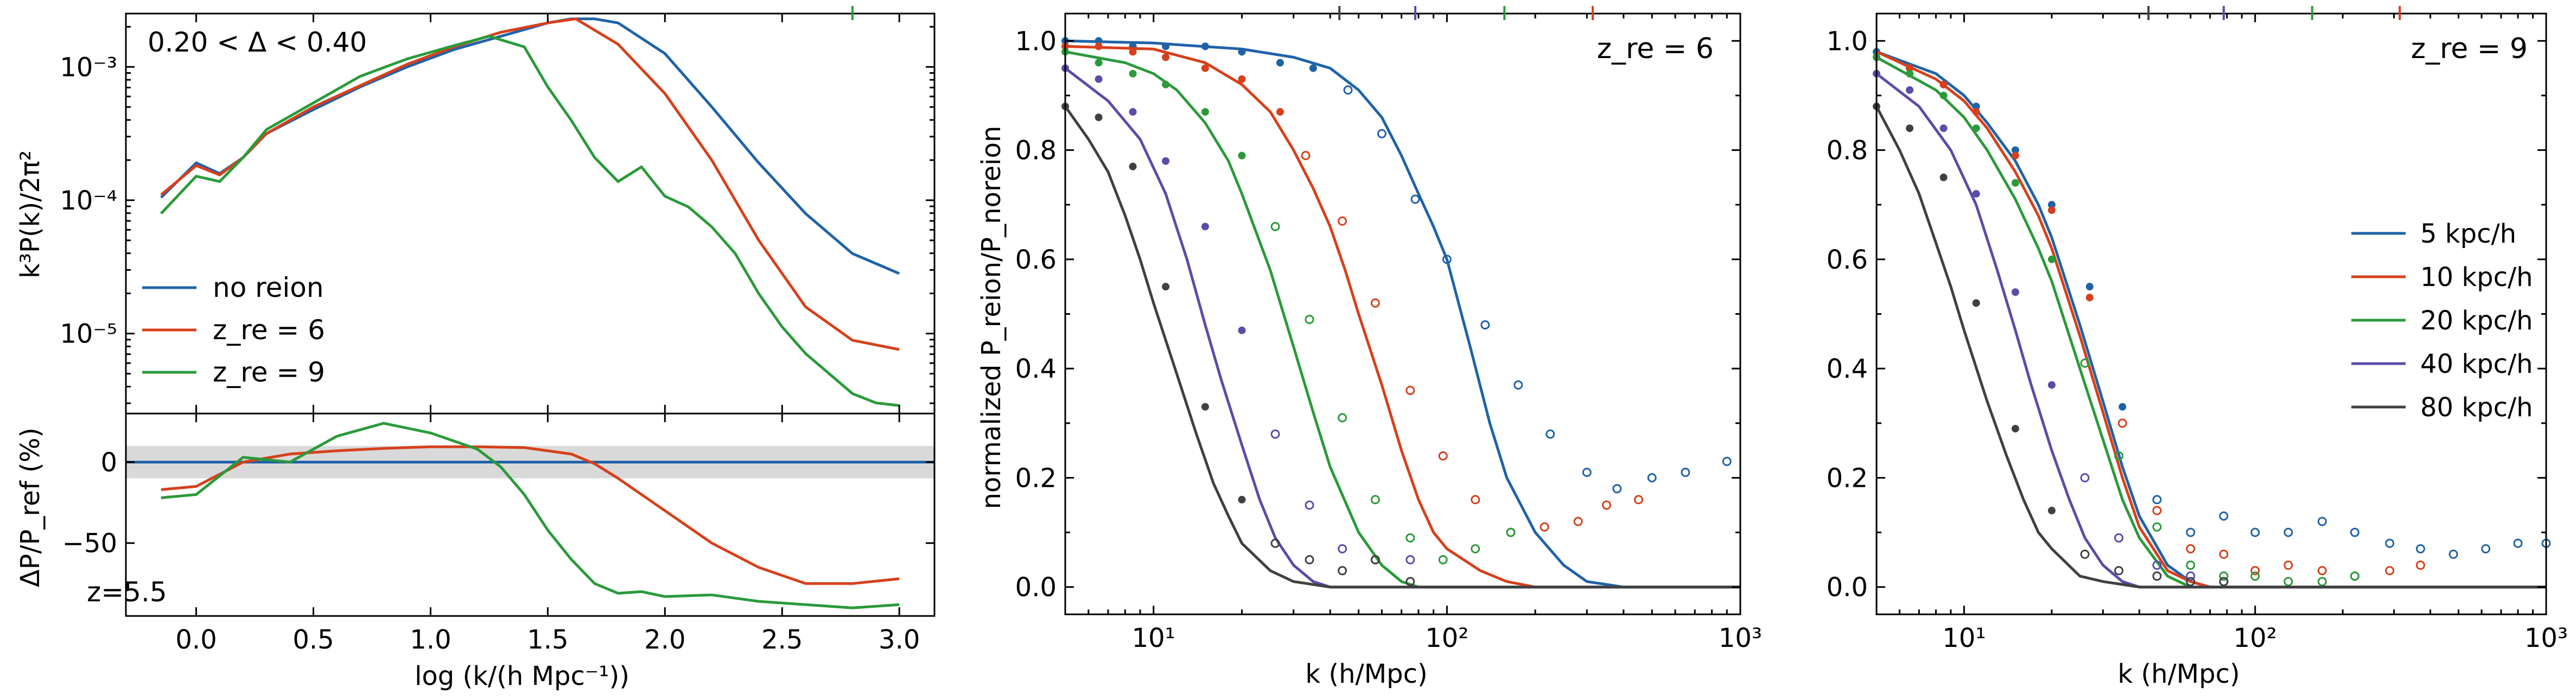  I want to click on zre-9-y-tick-label: 0.4, so click(1848, 369).